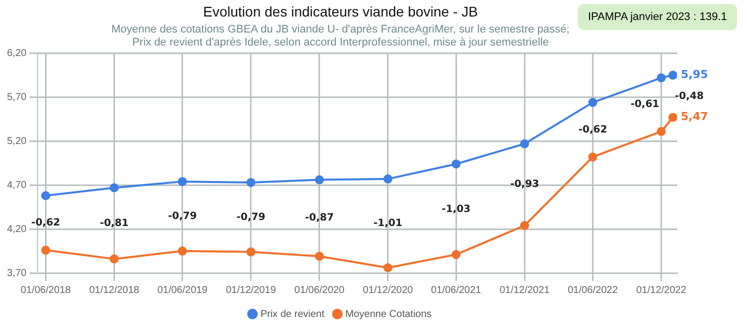 The height and width of the screenshot is (329, 747). What do you see at coordinates (319, 218) in the screenshot?
I see `annotation: -0,87` at bounding box center [319, 218].